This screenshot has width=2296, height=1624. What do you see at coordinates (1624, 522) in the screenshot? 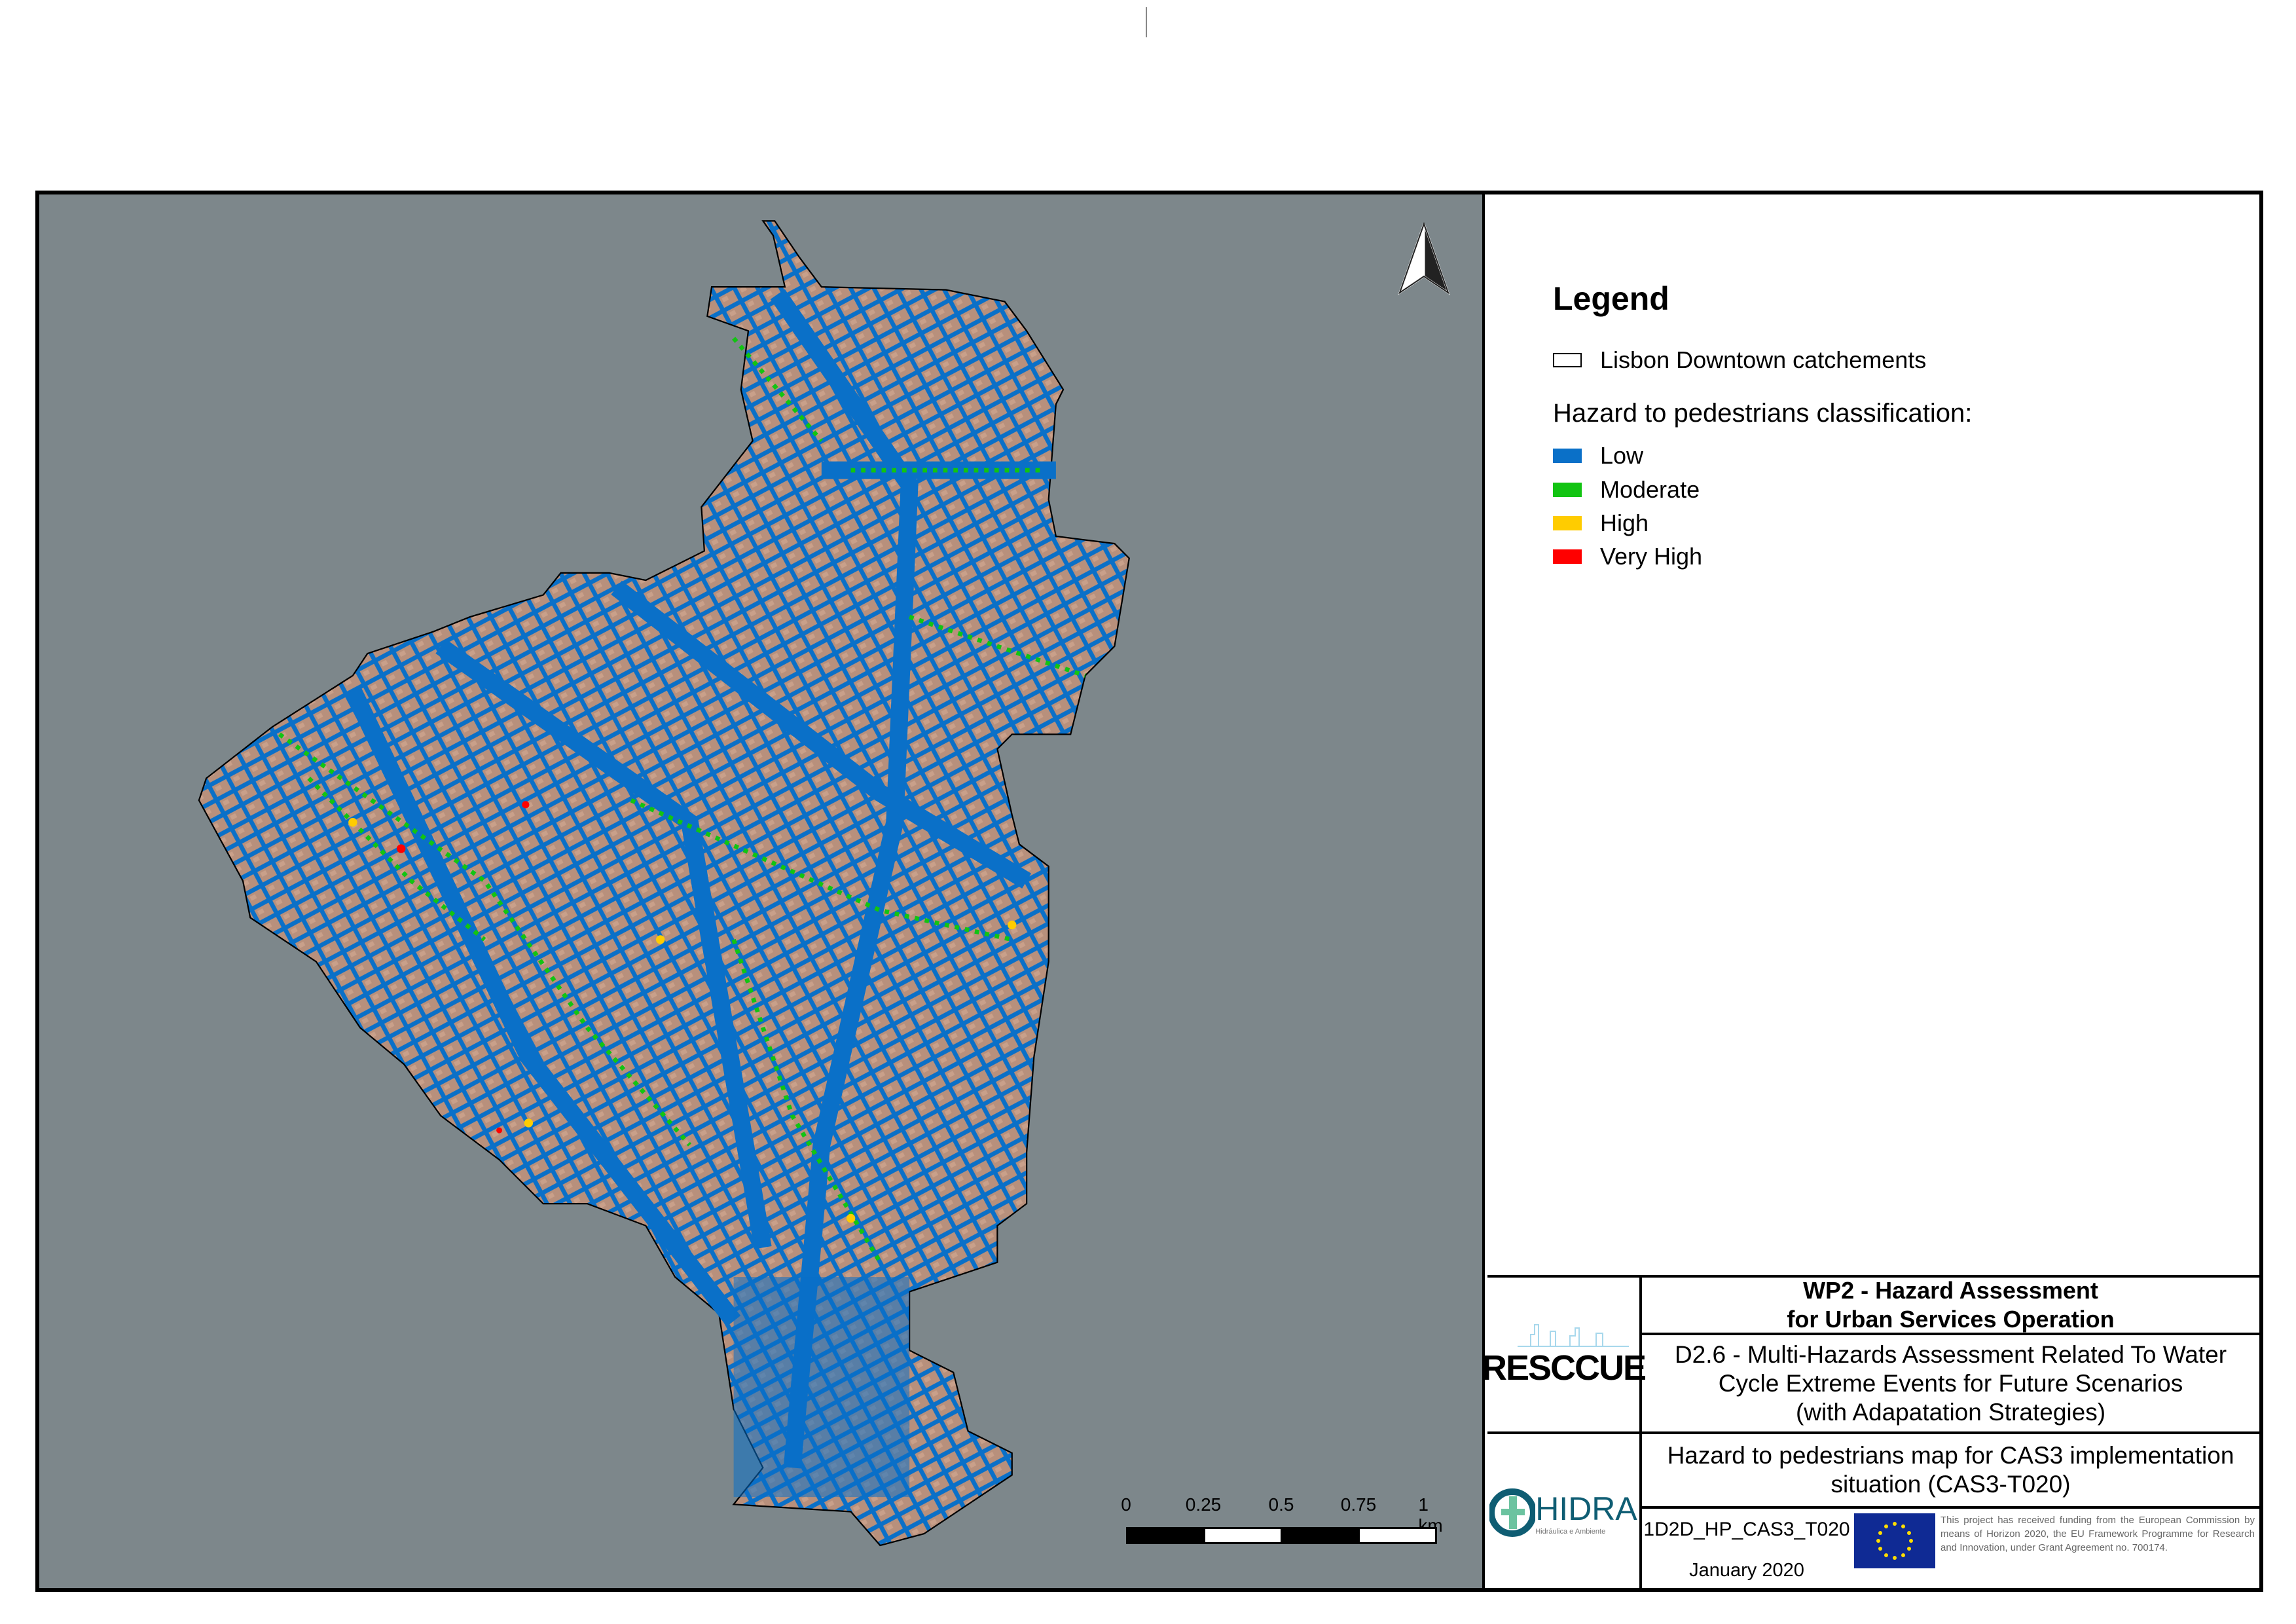
I see `legend-label: High` at bounding box center [1624, 522].